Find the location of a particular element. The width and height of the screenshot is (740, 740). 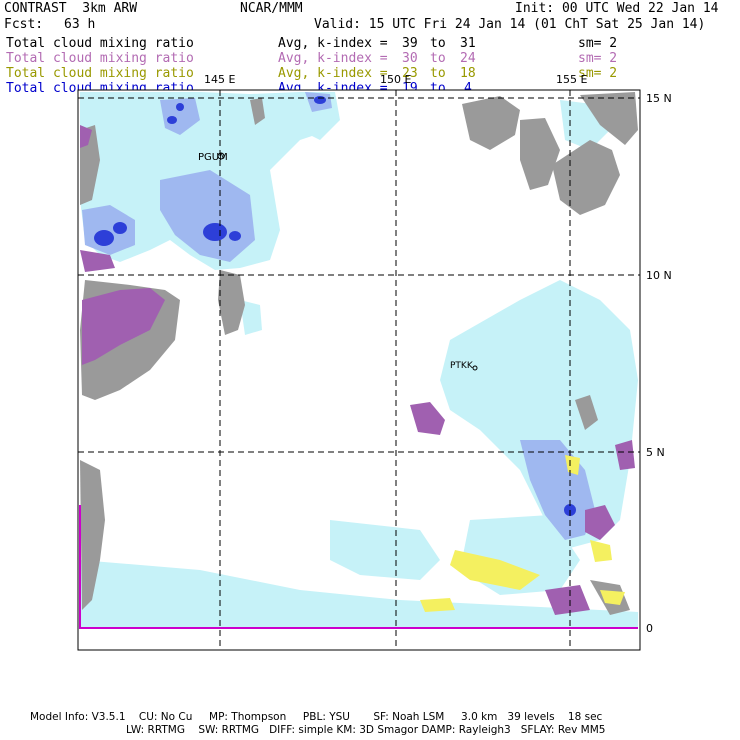

forecast-label: Fcst: is located at coordinates (24, 24).